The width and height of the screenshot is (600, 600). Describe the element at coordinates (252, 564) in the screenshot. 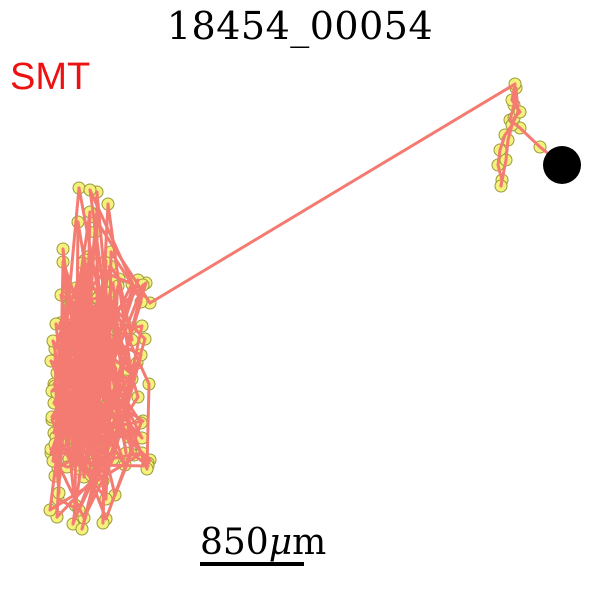

I see `scale-bar` at that location.